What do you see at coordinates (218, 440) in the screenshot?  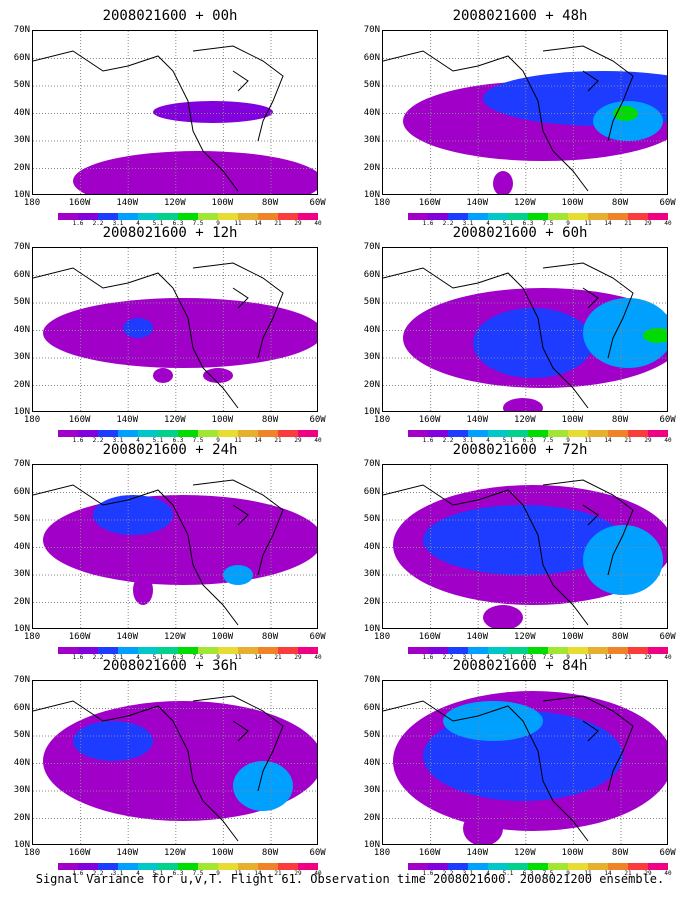 I see `colorbar-label: 9` at bounding box center [218, 440].